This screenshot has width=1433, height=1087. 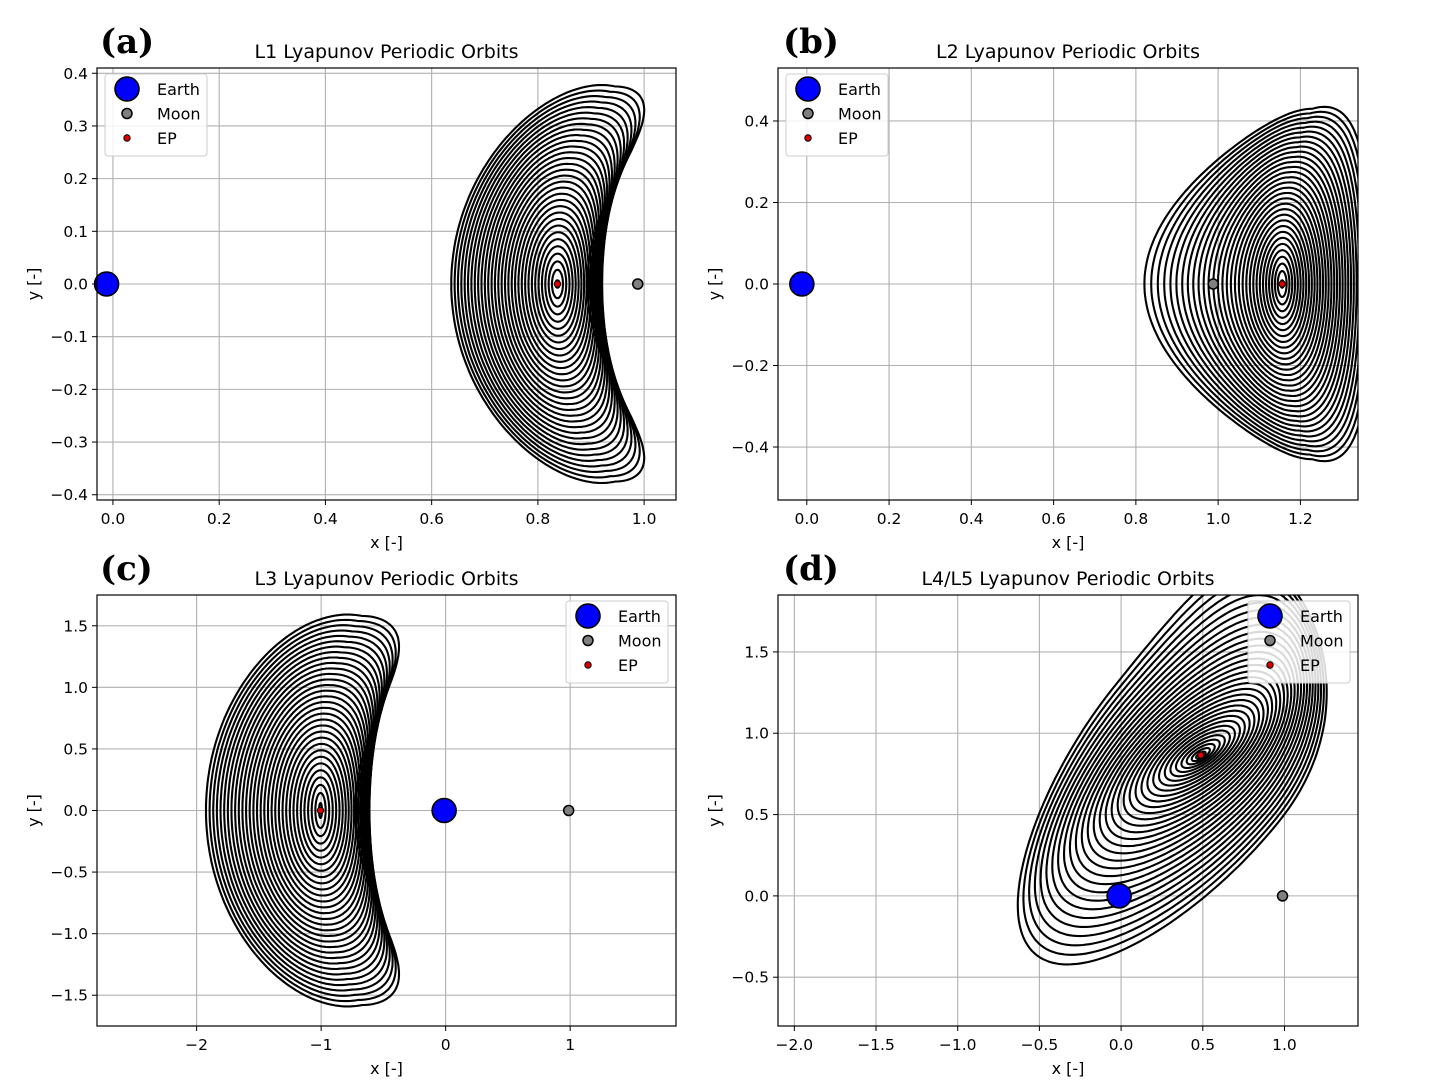 I want to click on earth-marker, so click(x=1119, y=896).